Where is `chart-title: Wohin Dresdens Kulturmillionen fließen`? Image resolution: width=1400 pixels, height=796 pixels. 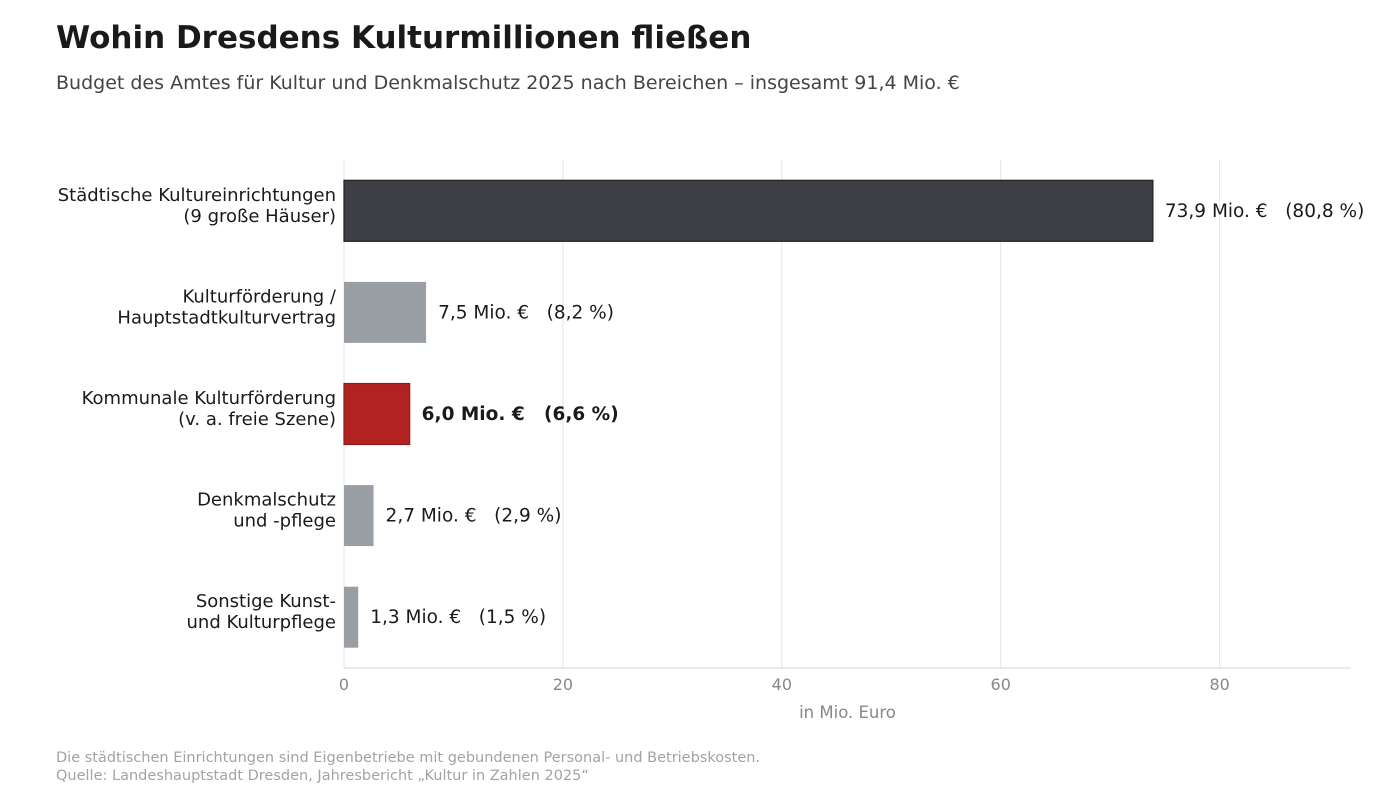
chart-title: Wohin Dresdens Kulturmillionen fließen is located at coordinates (404, 38).